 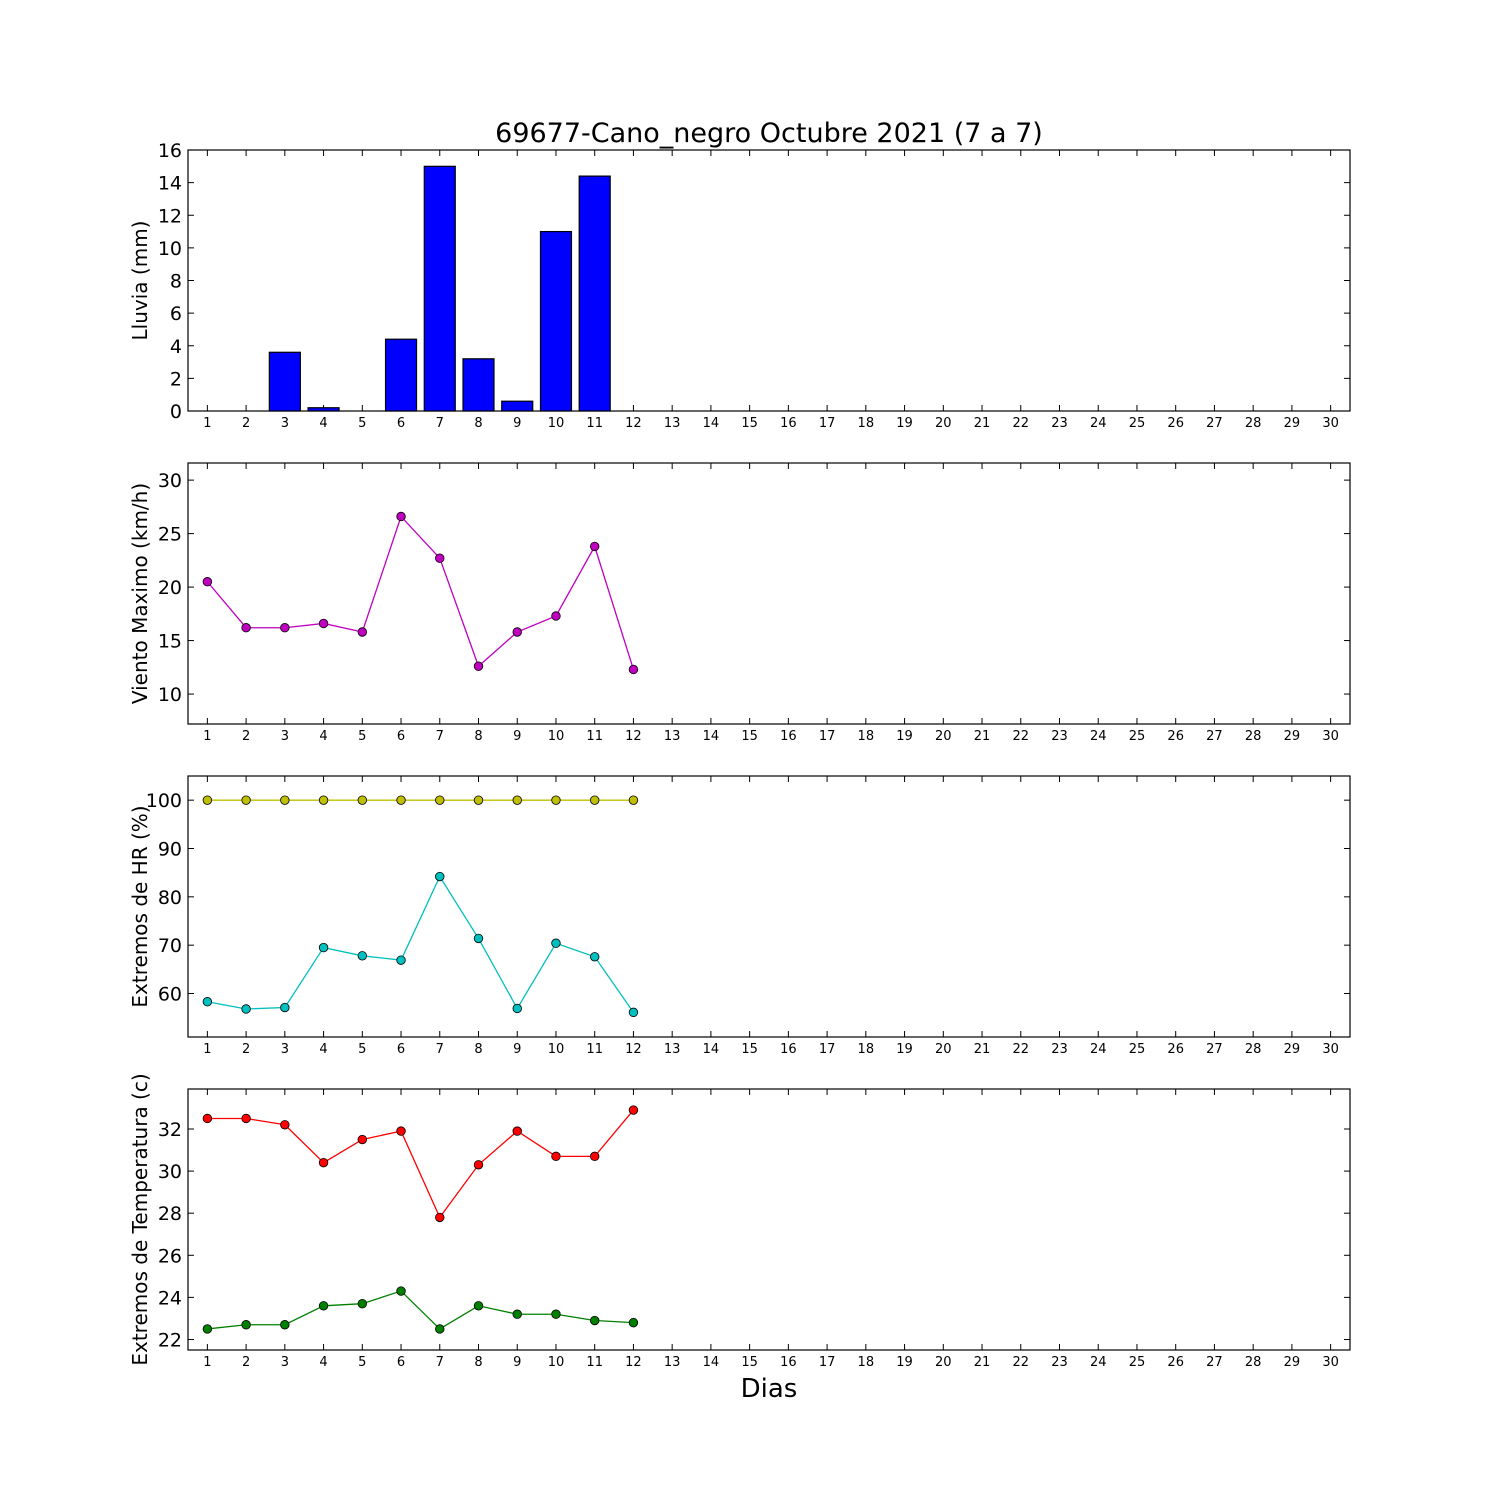 I want to click on y-tick-label: 30, so click(x=170, y=1172).